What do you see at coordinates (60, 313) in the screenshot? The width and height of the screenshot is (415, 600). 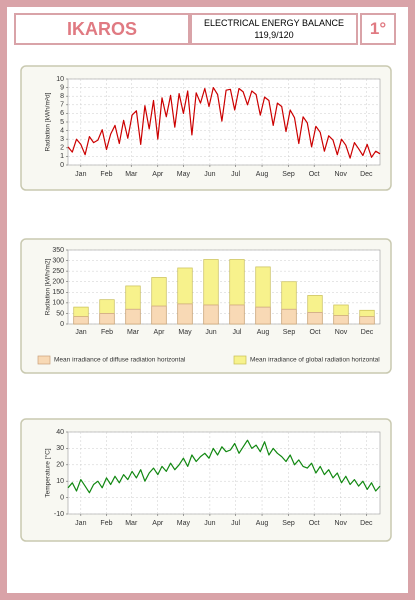 I see `y-tick-label: 50` at bounding box center [60, 313].